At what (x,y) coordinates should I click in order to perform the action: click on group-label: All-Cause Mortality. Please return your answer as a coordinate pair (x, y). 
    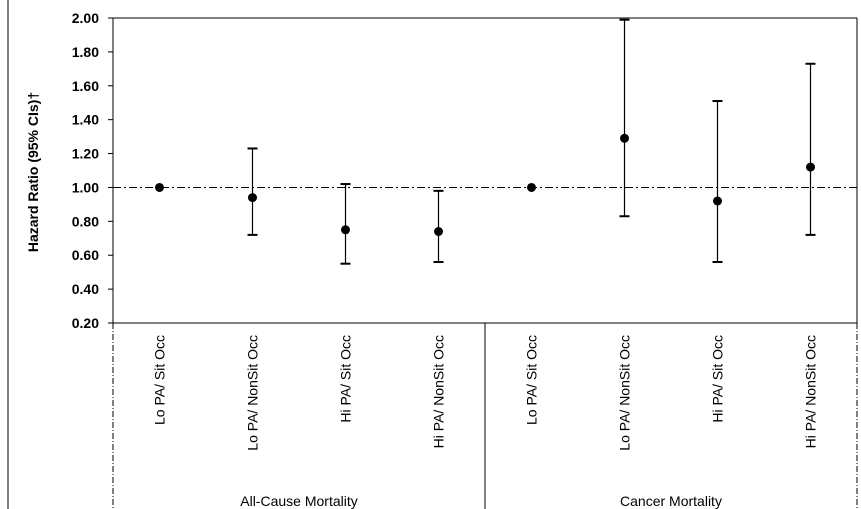
    Looking at the image, I should click on (298, 501).